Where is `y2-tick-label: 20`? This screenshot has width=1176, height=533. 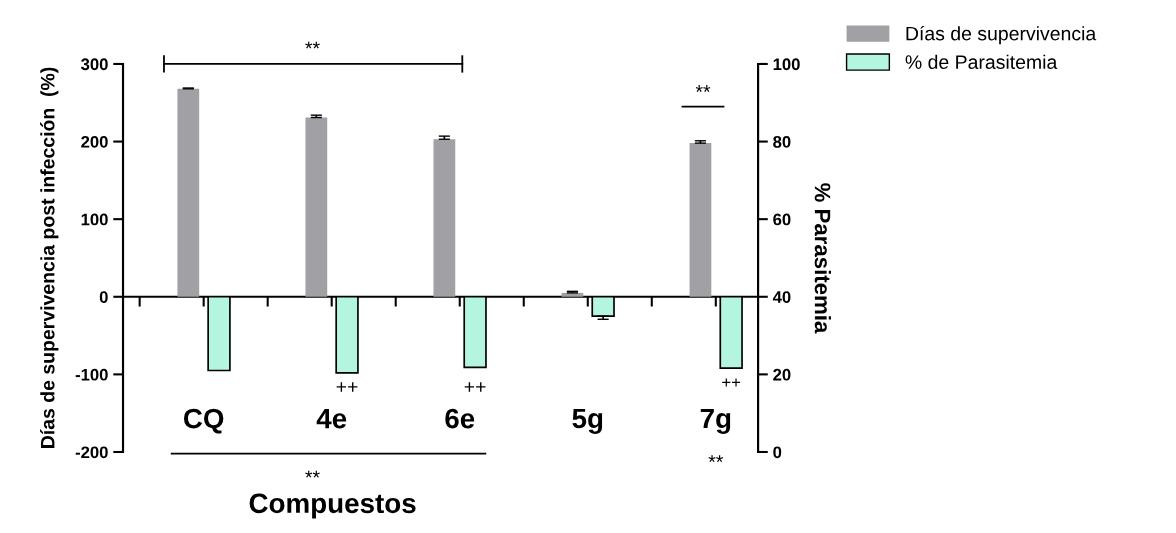 y2-tick-label: 20 is located at coordinates (782, 374).